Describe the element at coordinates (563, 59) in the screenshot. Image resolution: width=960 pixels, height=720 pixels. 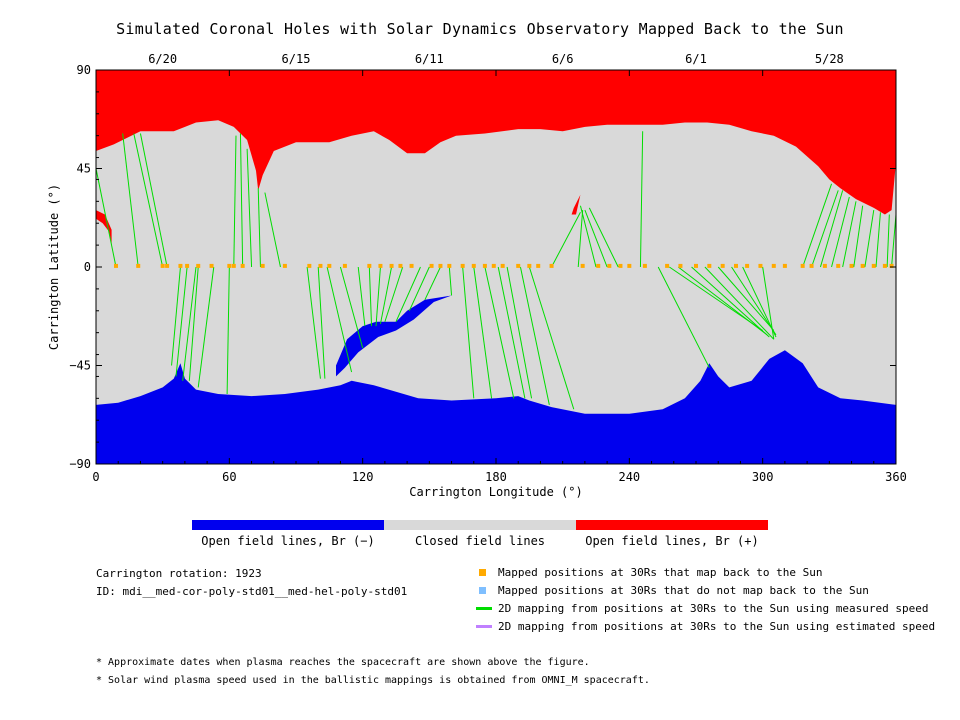
I see `top-date-label-3: 6/6` at that location.